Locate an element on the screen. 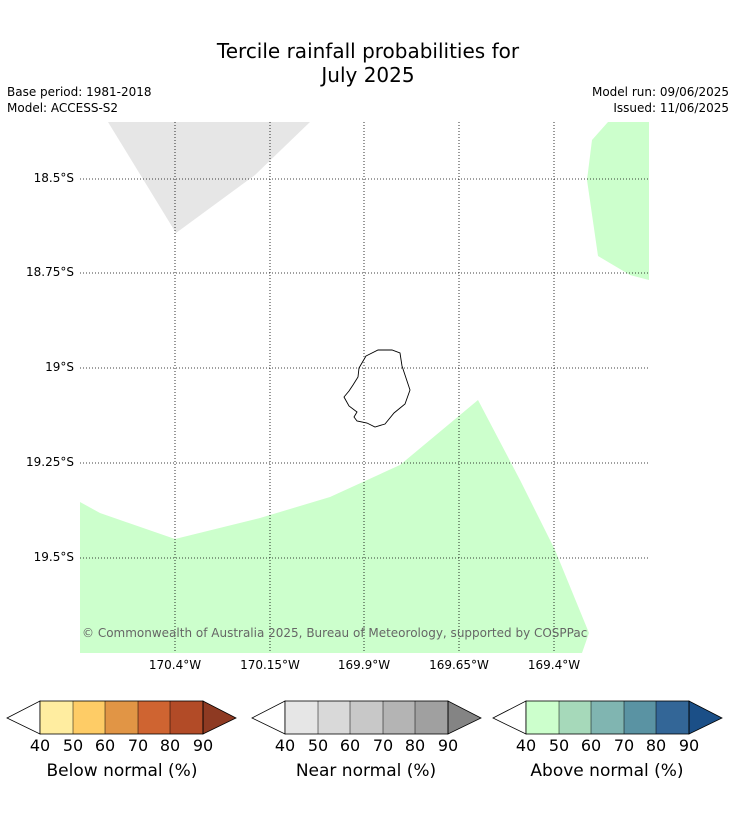 This screenshot has width=736, height=816. colorbar-near-high-extend is located at coordinates (464, 717).